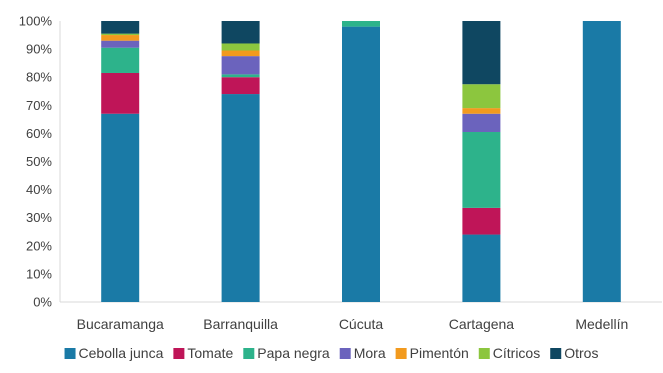 The image size is (663, 373). What do you see at coordinates (39, 245) in the screenshot?
I see `y-tick-label: 20%` at bounding box center [39, 245].